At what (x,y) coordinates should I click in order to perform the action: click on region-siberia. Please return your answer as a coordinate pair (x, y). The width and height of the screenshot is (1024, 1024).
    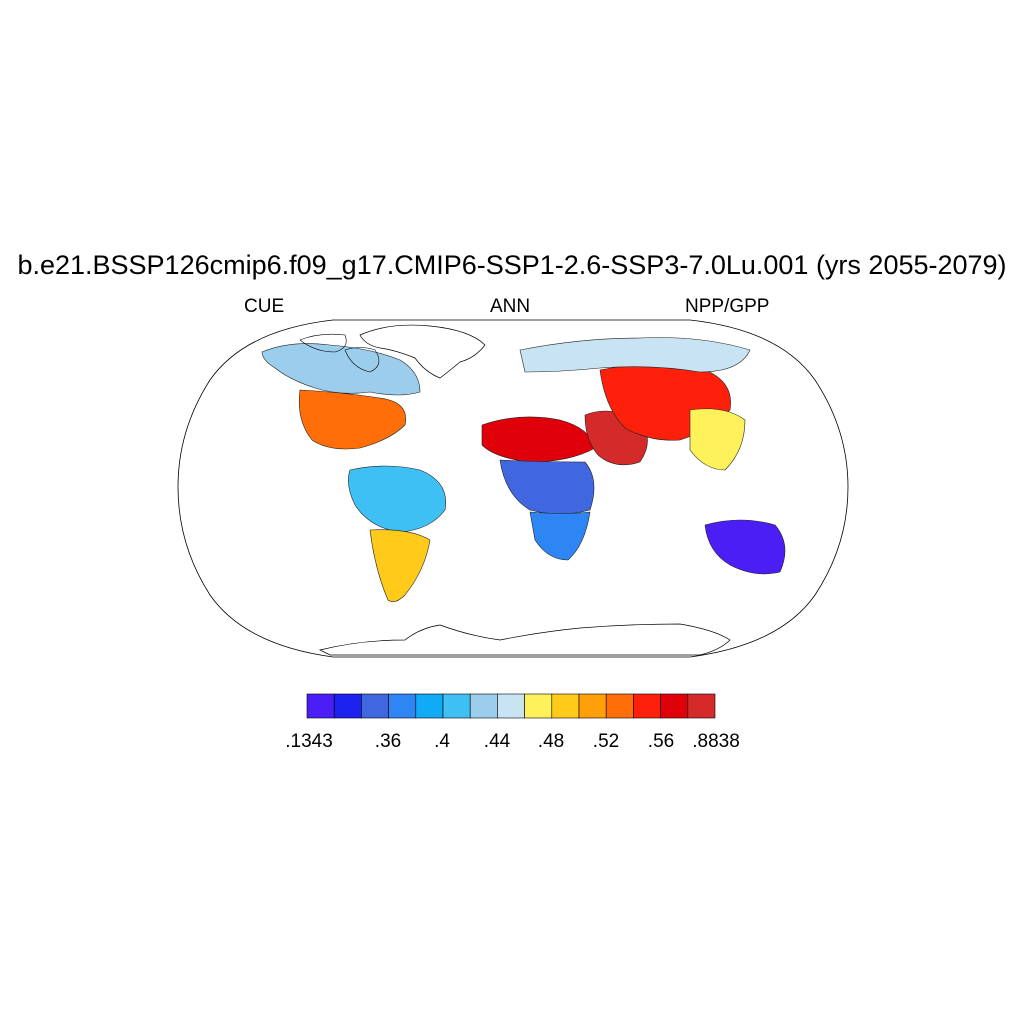
    Looking at the image, I should click on (635, 355).